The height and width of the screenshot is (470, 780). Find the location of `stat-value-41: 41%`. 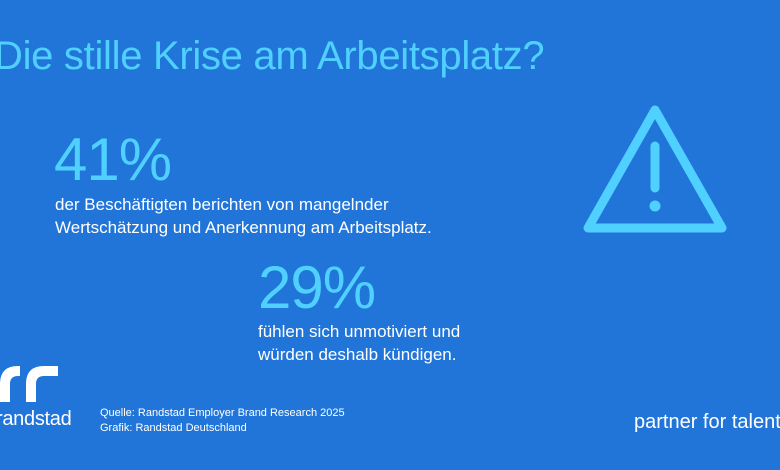

stat-value-41: 41% is located at coordinates (113, 159).